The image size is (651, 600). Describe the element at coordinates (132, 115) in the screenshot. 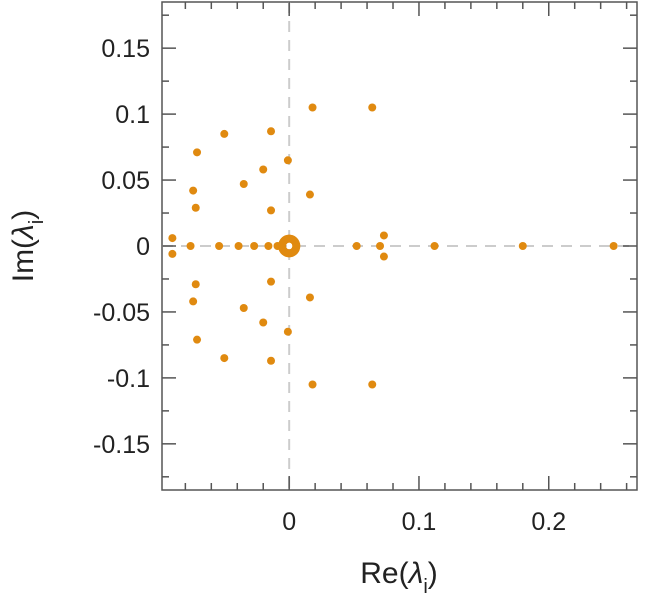

I see `y-tick-label: 0.1` at that location.